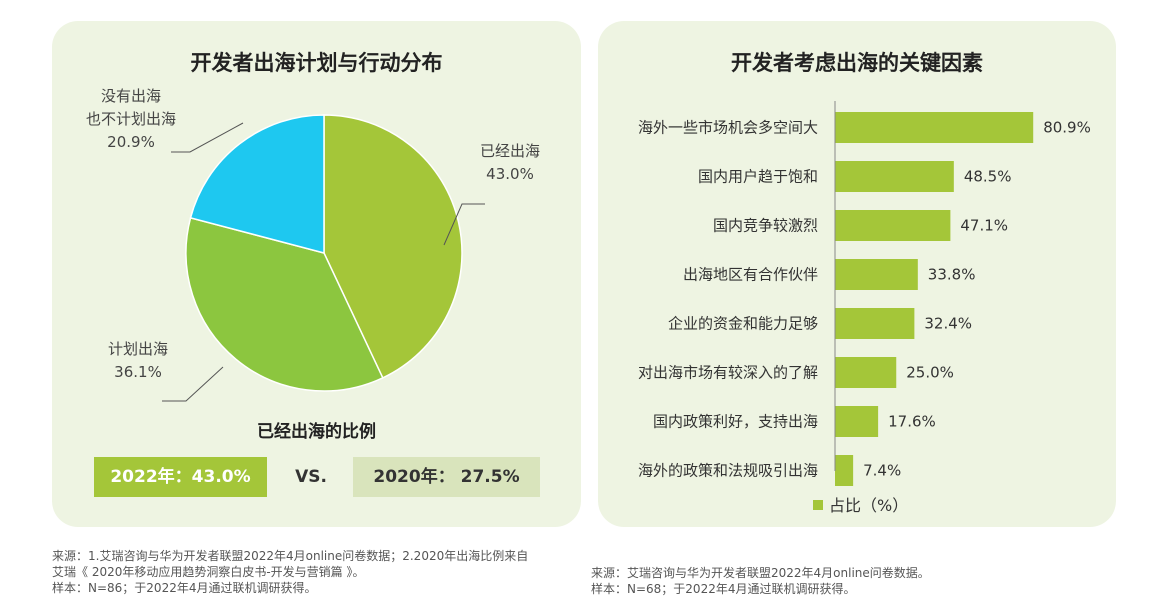 This screenshot has height=597, width=1162. What do you see at coordinates (857, 63) in the screenshot?
I see `bar-chart-title: 开发者考虑出海的关键因素` at bounding box center [857, 63].